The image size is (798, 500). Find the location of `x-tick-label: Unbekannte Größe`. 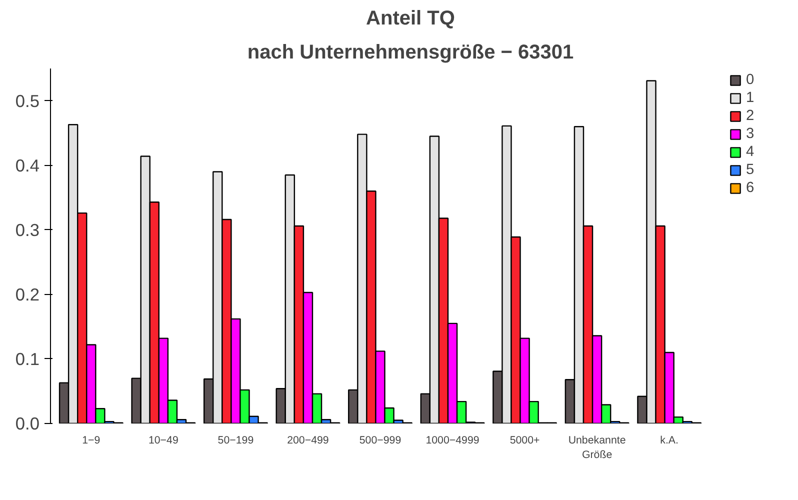

x-tick-label: Unbekannte Größe is located at coordinates (597, 447).